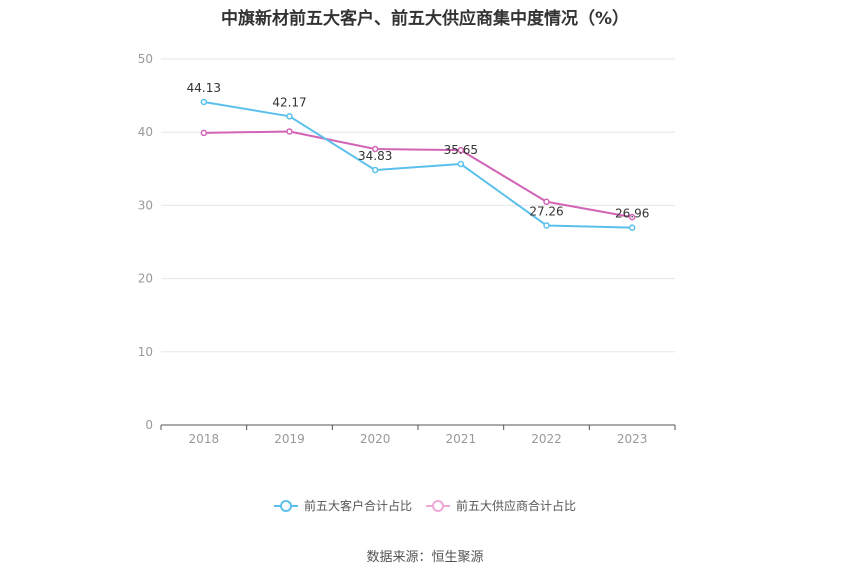 This screenshot has height=575, width=850. What do you see at coordinates (375, 156) in the screenshot?
I see `data-label: 34.83` at bounding box center [375, 156].